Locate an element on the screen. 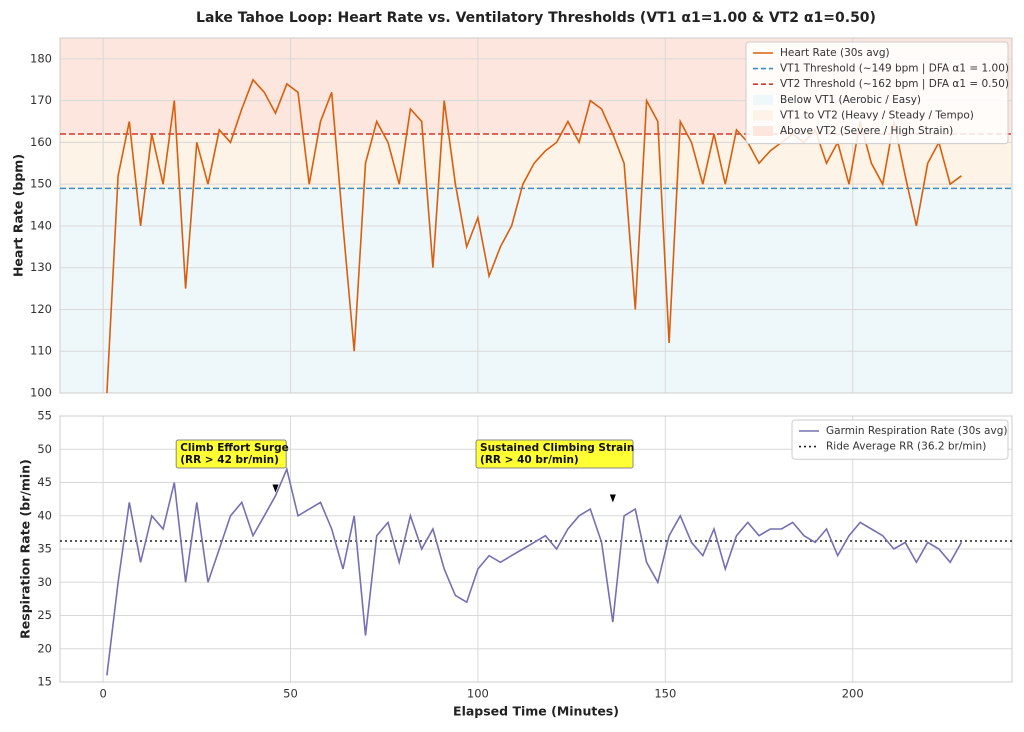  y-tick-label: 130 is located at coordinates (41, 267).